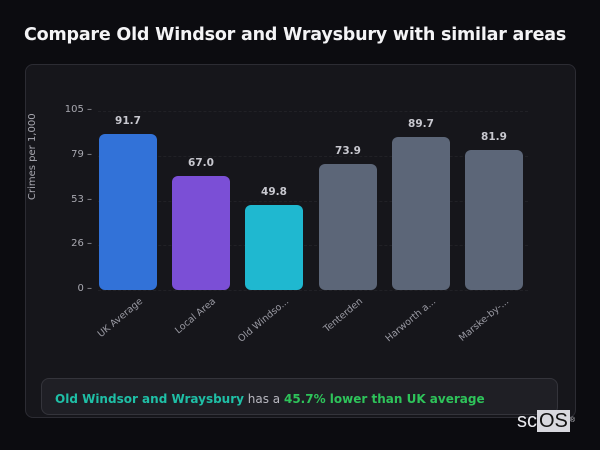  I want to click on bar-marske-by, so click(494, 220).